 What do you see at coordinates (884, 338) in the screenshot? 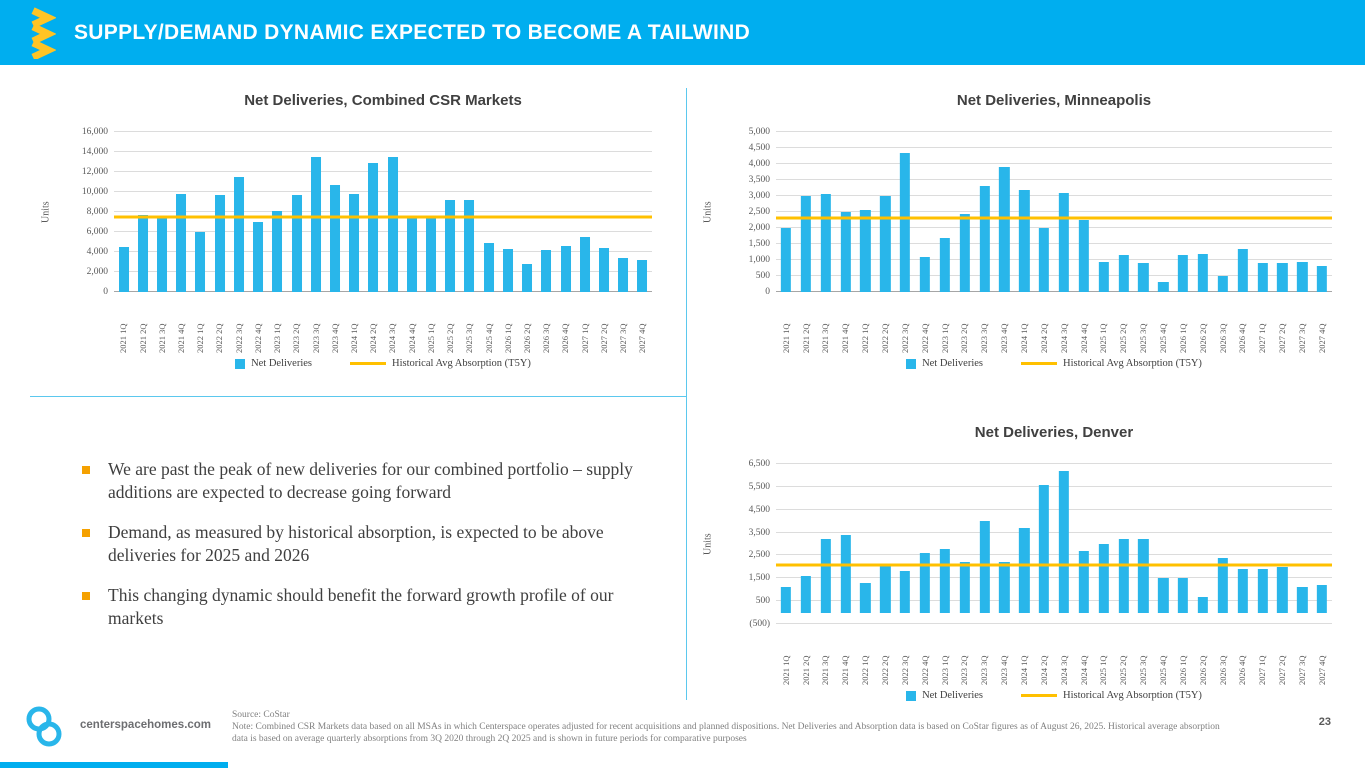
I see `x-tick-label: 2022 2Q` at bounding box center [884, 338].